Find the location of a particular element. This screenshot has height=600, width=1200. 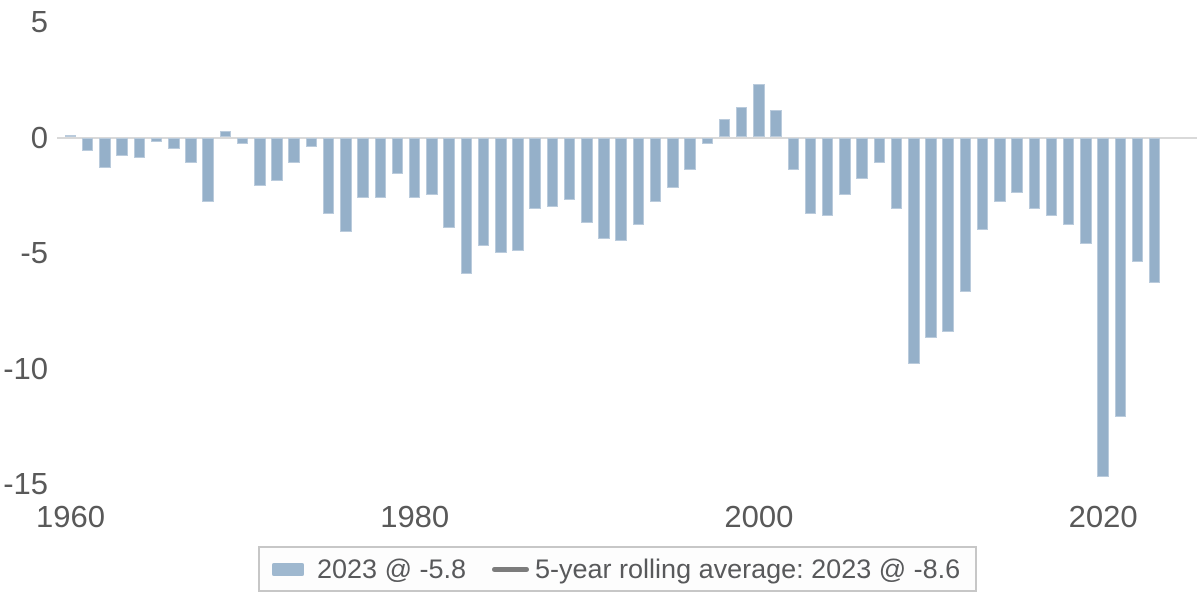

bar-1968 is located at coordinates (208, 170).